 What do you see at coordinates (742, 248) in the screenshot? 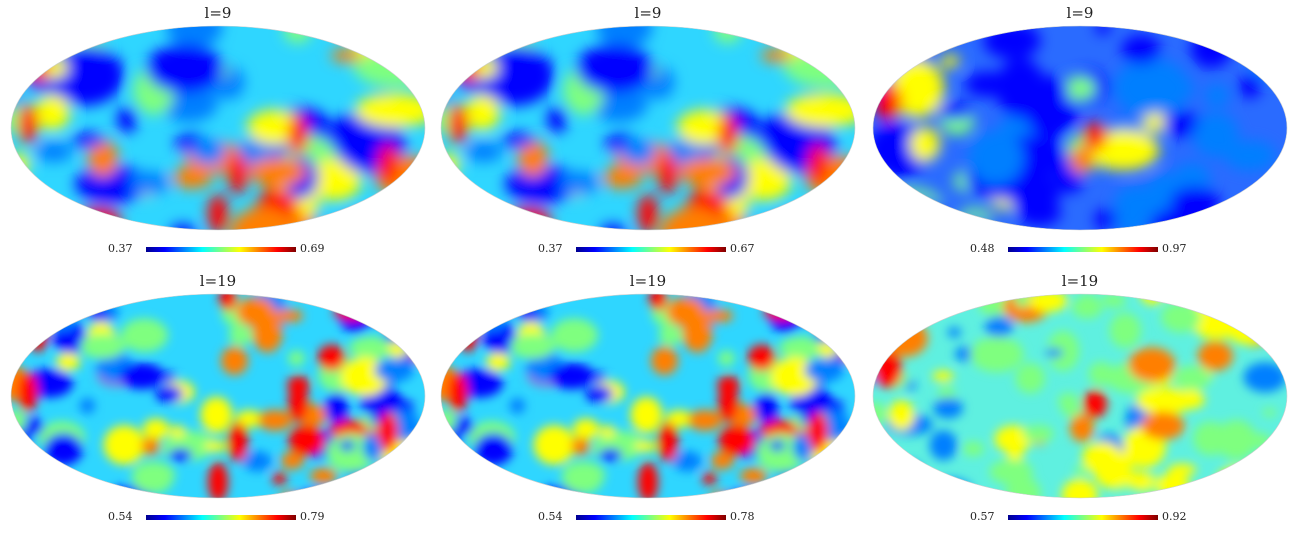
I see `colorbar-max-label: 0.67` at bounding box center [742, 248].